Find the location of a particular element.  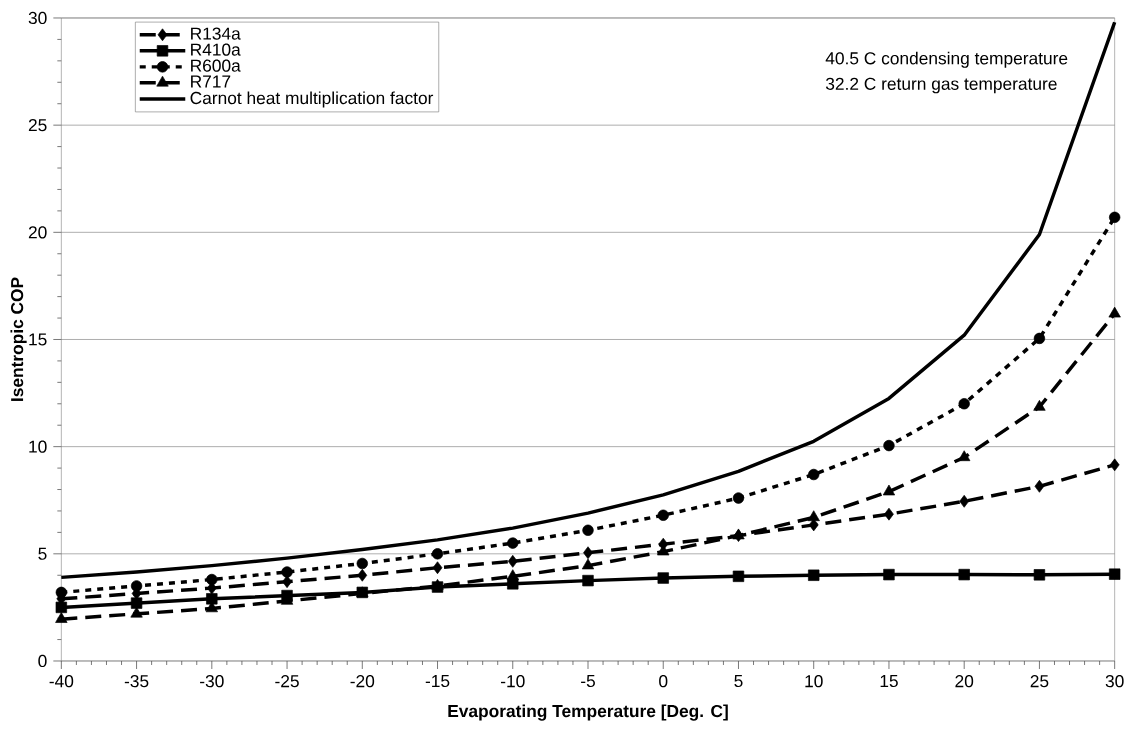

x-tick-label: 30 is located at coordinates (1114, 681).